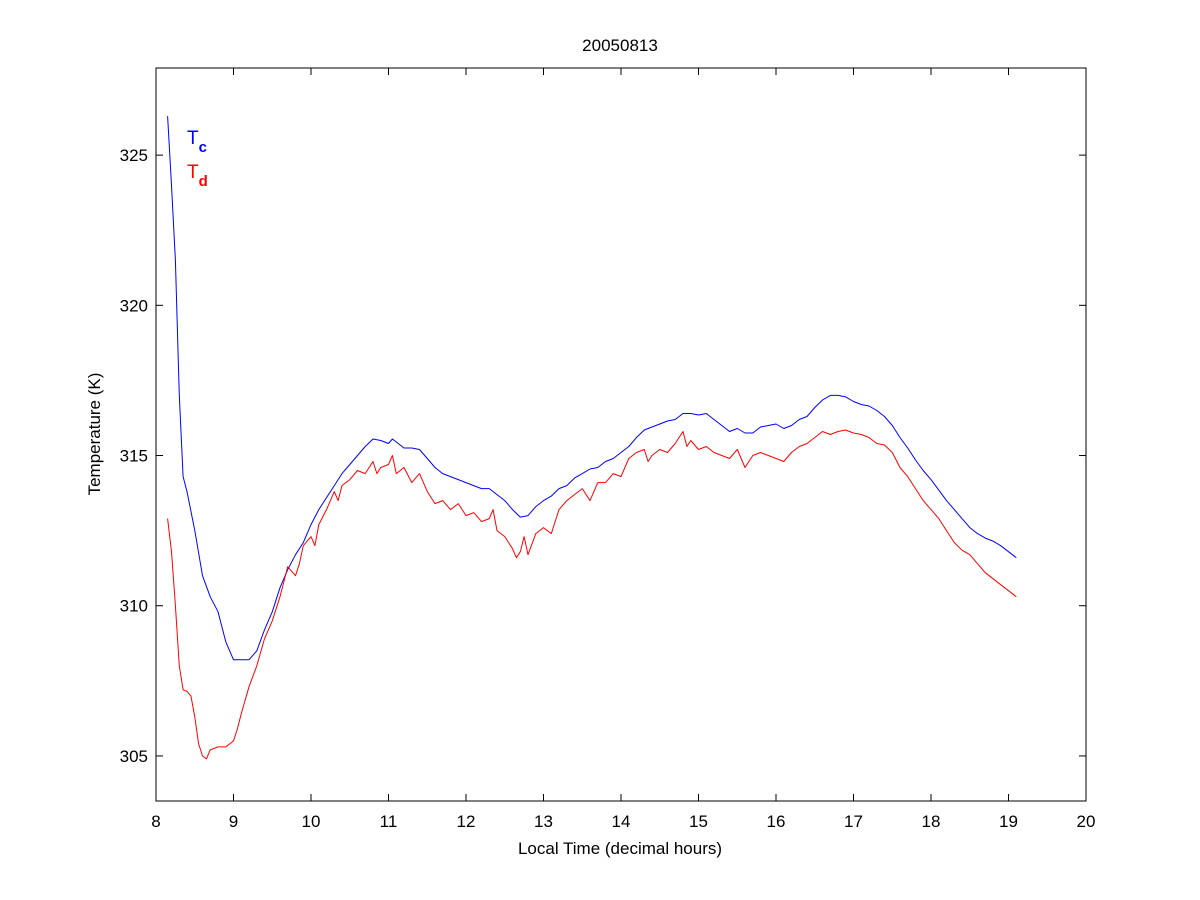 This screenshot has height=900, width=1200. What do you see at coordinates (94, 434) in the screenshot?
I see `y-axis-label: Temperature (K)` at bounding box center [94, 434].